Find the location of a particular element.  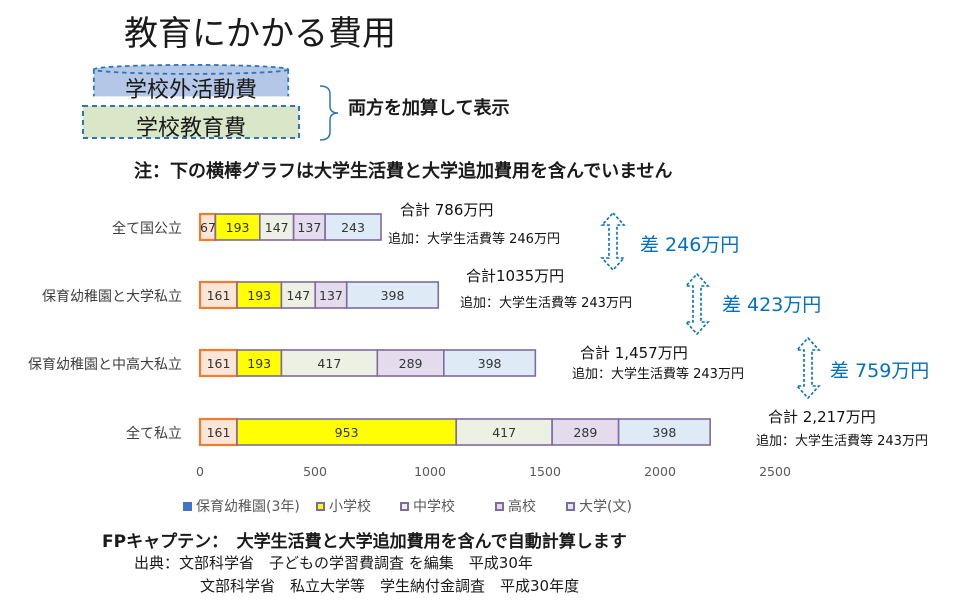

x-tick-label: 2000 is located at coordinates (660, 471).